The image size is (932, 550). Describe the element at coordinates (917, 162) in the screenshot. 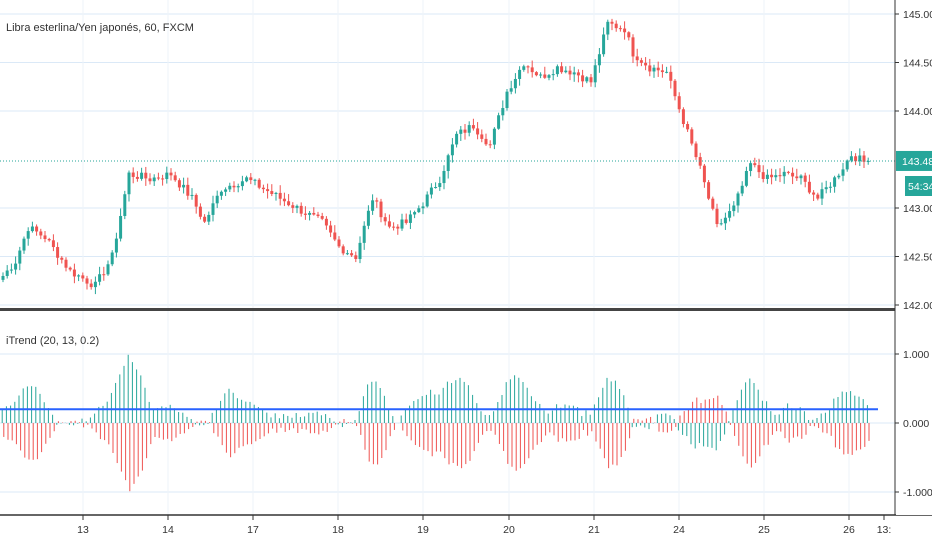

I see `last-price-label: 143.485` at that location.